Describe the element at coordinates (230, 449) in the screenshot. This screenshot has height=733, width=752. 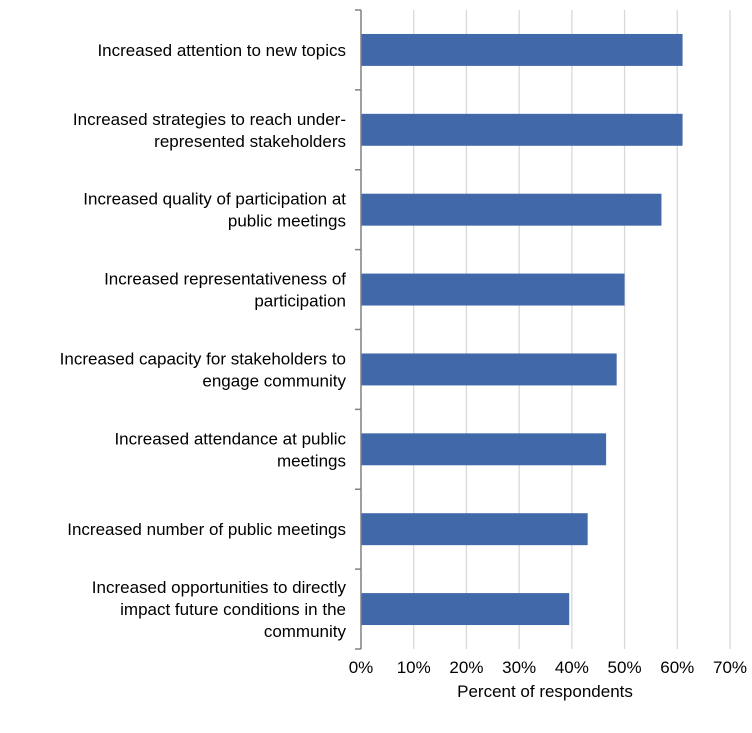
I see `category-label: Increased attendance at public meetings` at that location.